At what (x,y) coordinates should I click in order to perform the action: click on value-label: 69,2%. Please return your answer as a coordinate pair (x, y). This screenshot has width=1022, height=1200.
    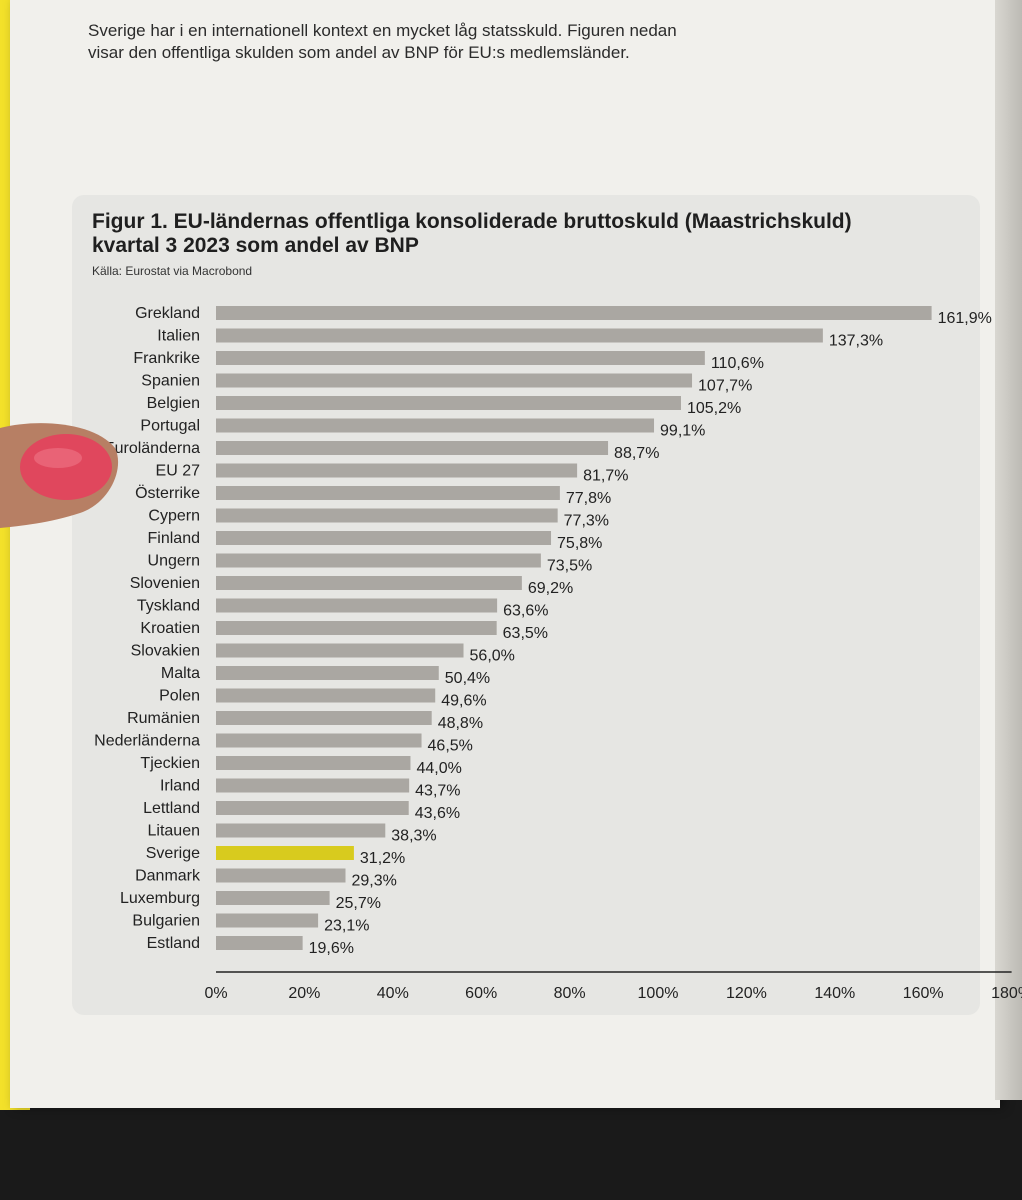
    Looking at the image, I should click on (550, 588).